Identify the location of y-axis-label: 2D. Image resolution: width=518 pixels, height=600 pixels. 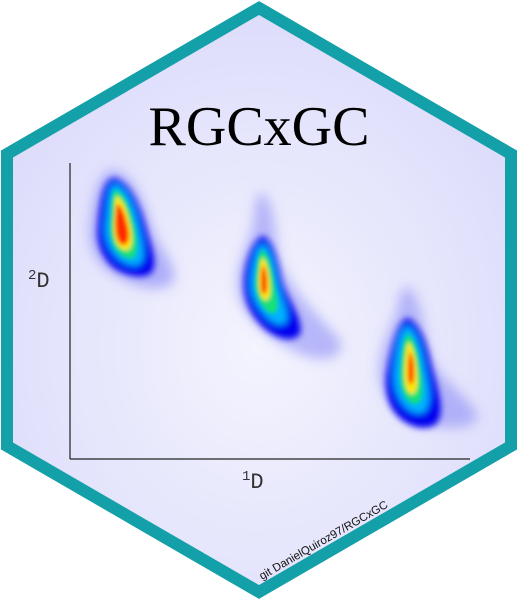
(39, 281).